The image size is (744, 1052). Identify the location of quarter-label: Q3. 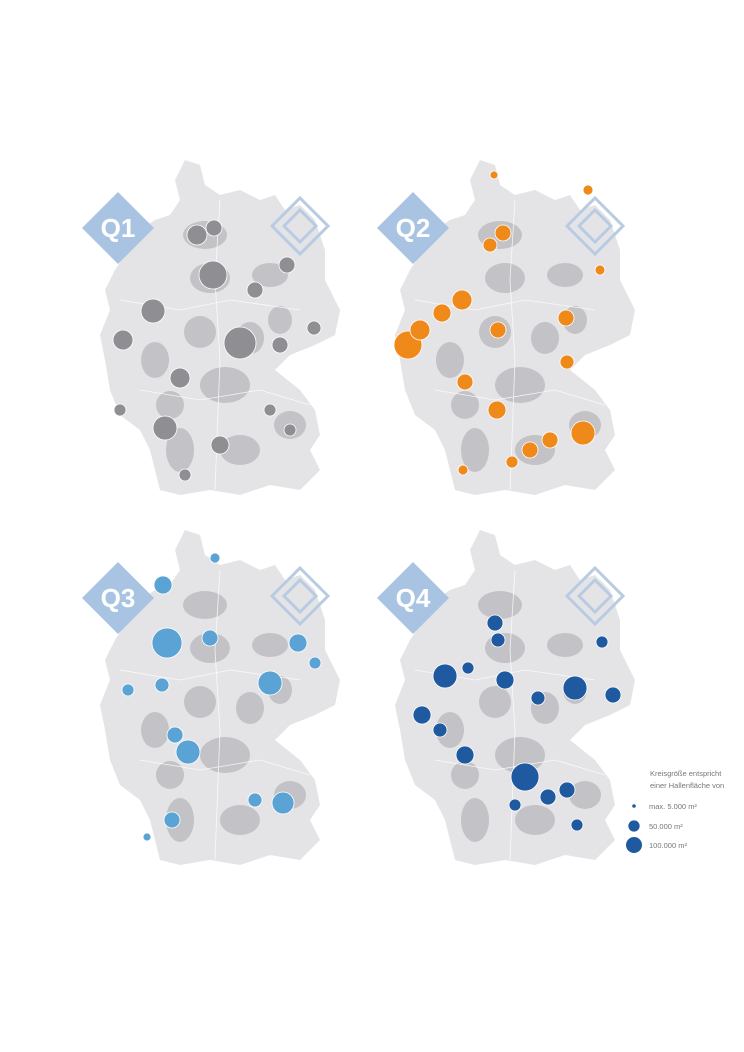
(118, 598).